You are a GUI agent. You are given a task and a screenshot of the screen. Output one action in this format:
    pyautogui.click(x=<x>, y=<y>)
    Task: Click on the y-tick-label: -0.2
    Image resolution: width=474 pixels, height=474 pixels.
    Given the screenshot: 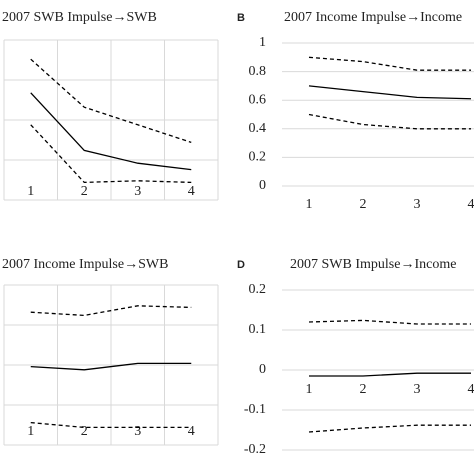 What is the action you would take?
    pyautogui.click(x=255, y=449)
    